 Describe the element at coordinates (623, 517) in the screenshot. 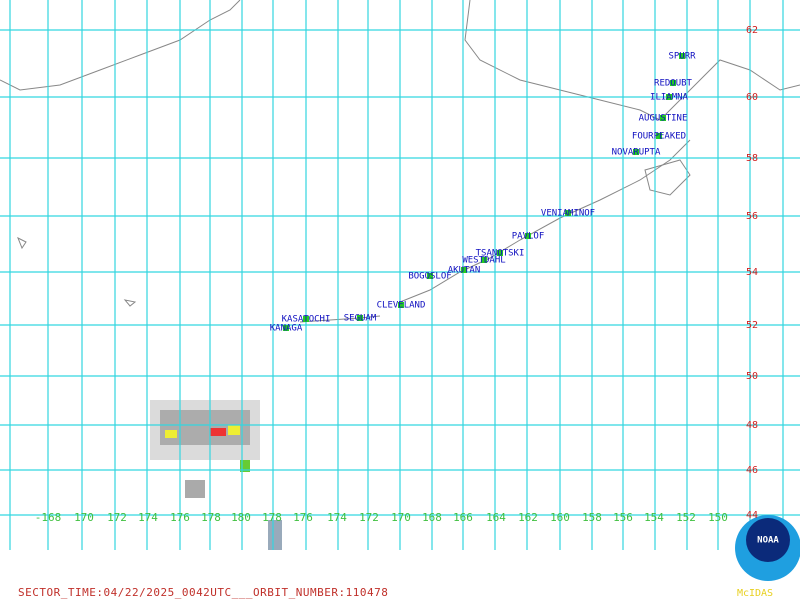

I see `lon-label: 156` at that location.